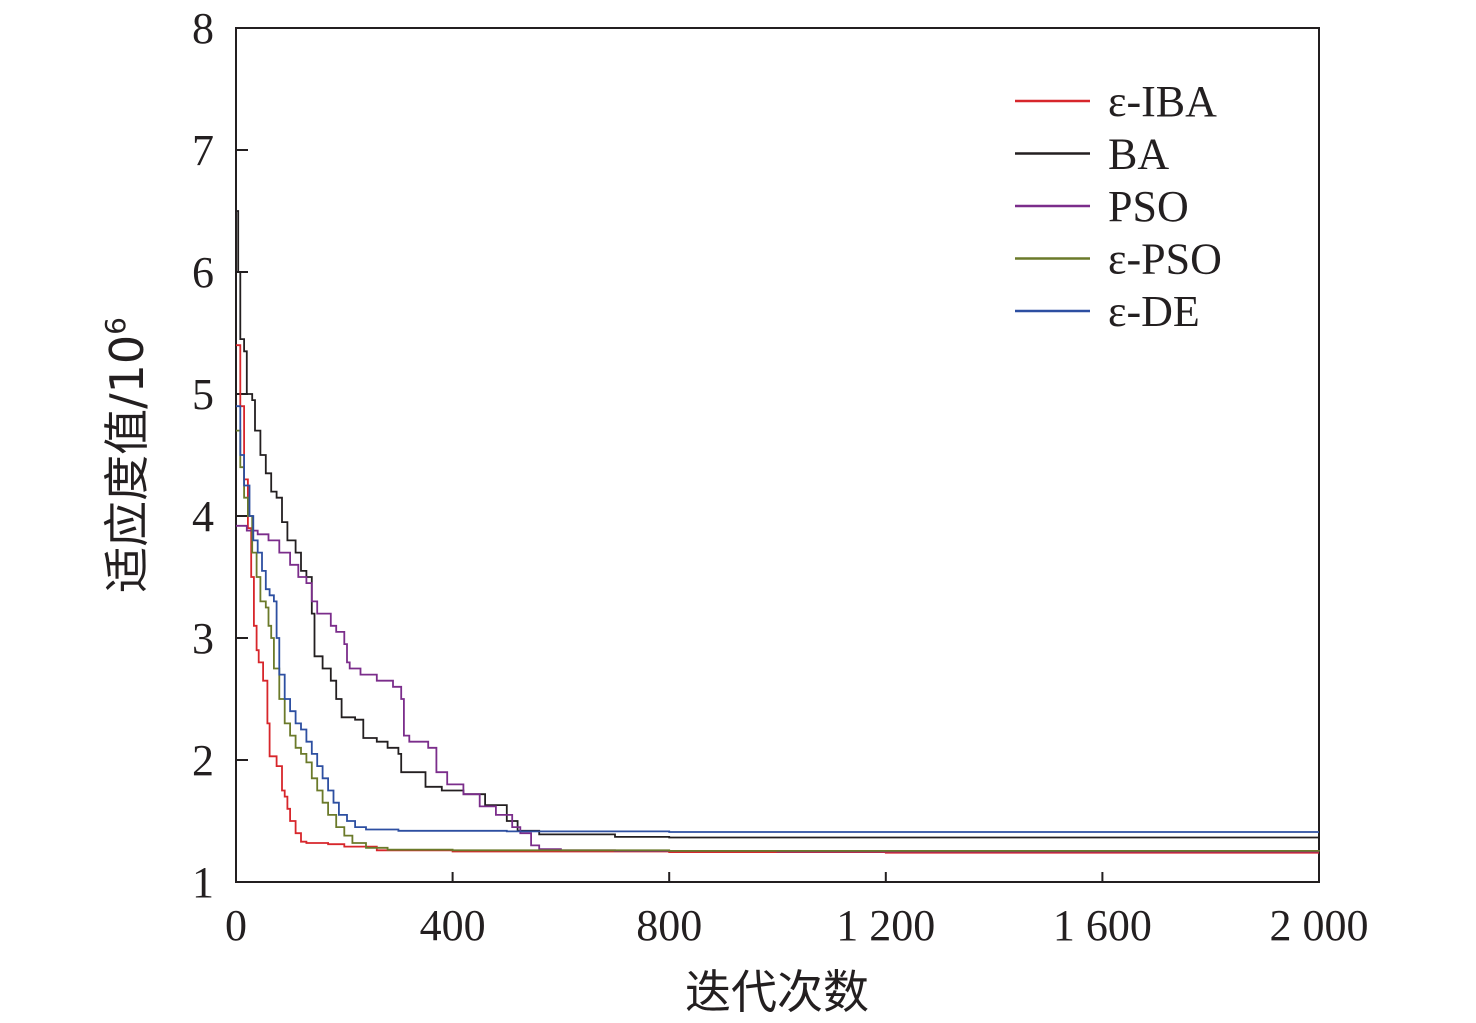 The width and height of the screenshot is (1476, 1023). What do you see at coordinates (1102, 925) in the screenshot?
I see `x-tick-label: 1 600` at bounding box center [1102, 925].